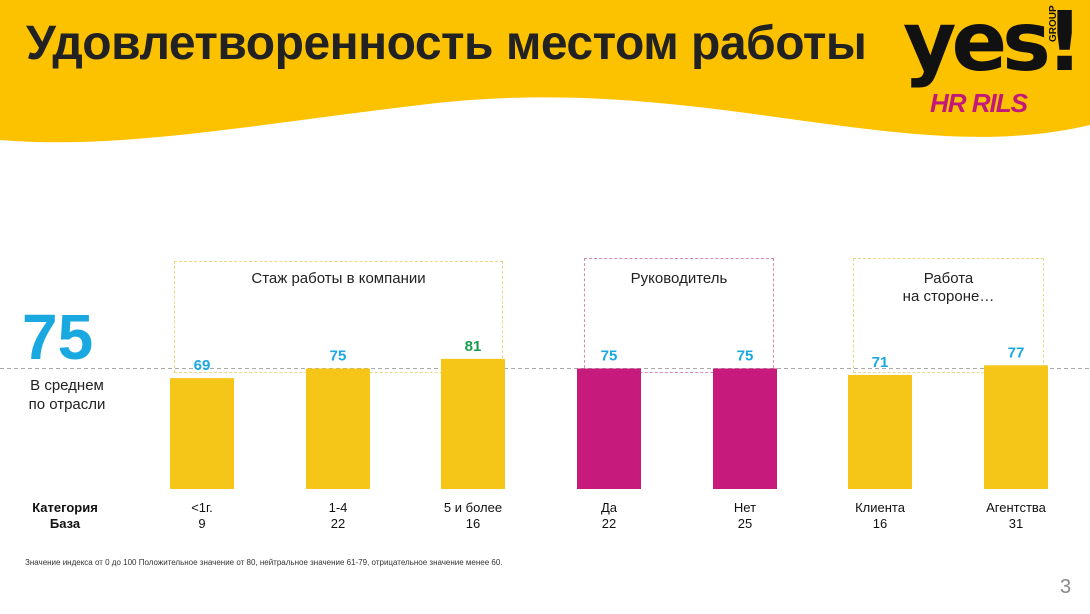 This screenshot has height=614, width=1090. Describe the element at coordinates (338, 507) in the screenshot. I see `category-name: 1-4` at that location.